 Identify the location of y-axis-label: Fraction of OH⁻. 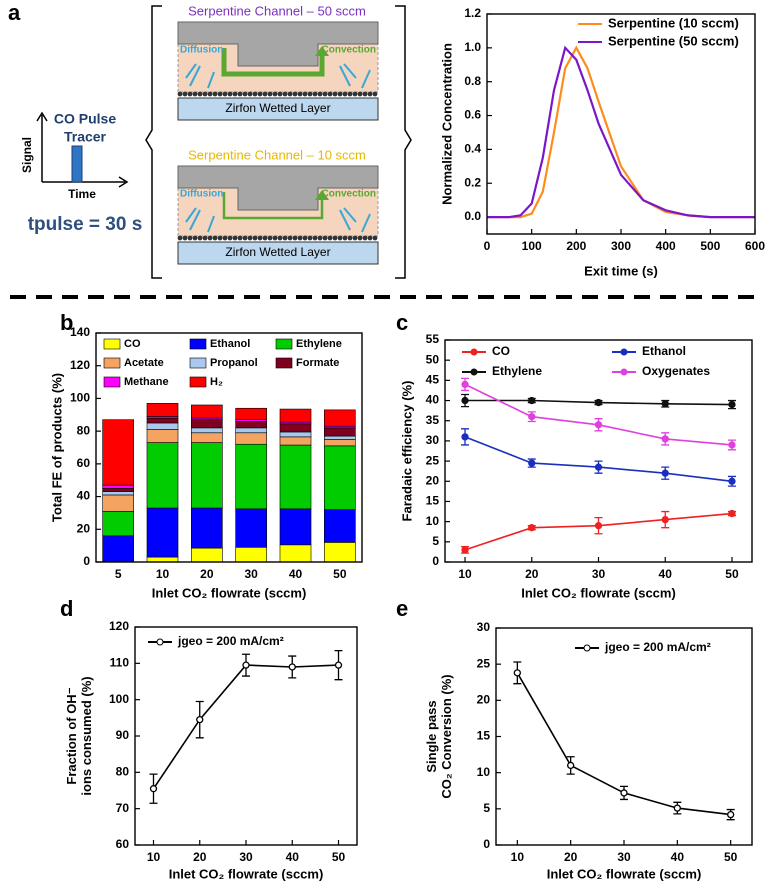
(71, 735).